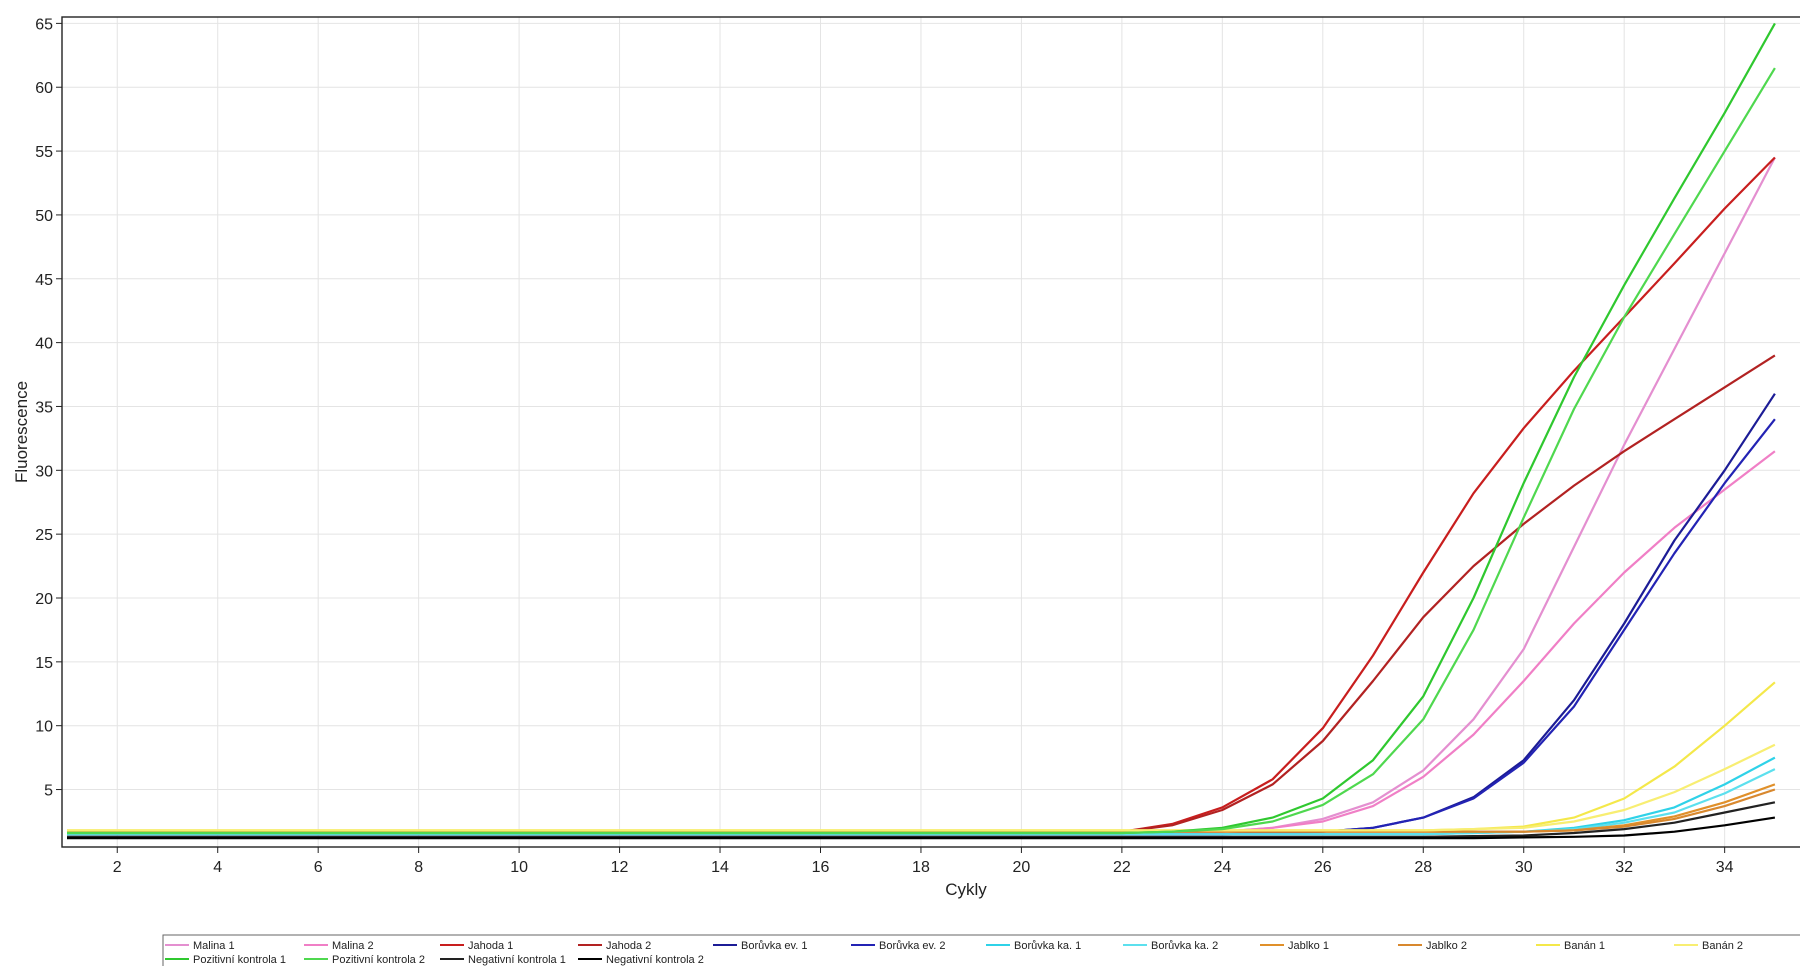  Describe the element at coordinates (774, 946) in the screenshot. I see `legend-label: Borůvka ev. 1` at that location.